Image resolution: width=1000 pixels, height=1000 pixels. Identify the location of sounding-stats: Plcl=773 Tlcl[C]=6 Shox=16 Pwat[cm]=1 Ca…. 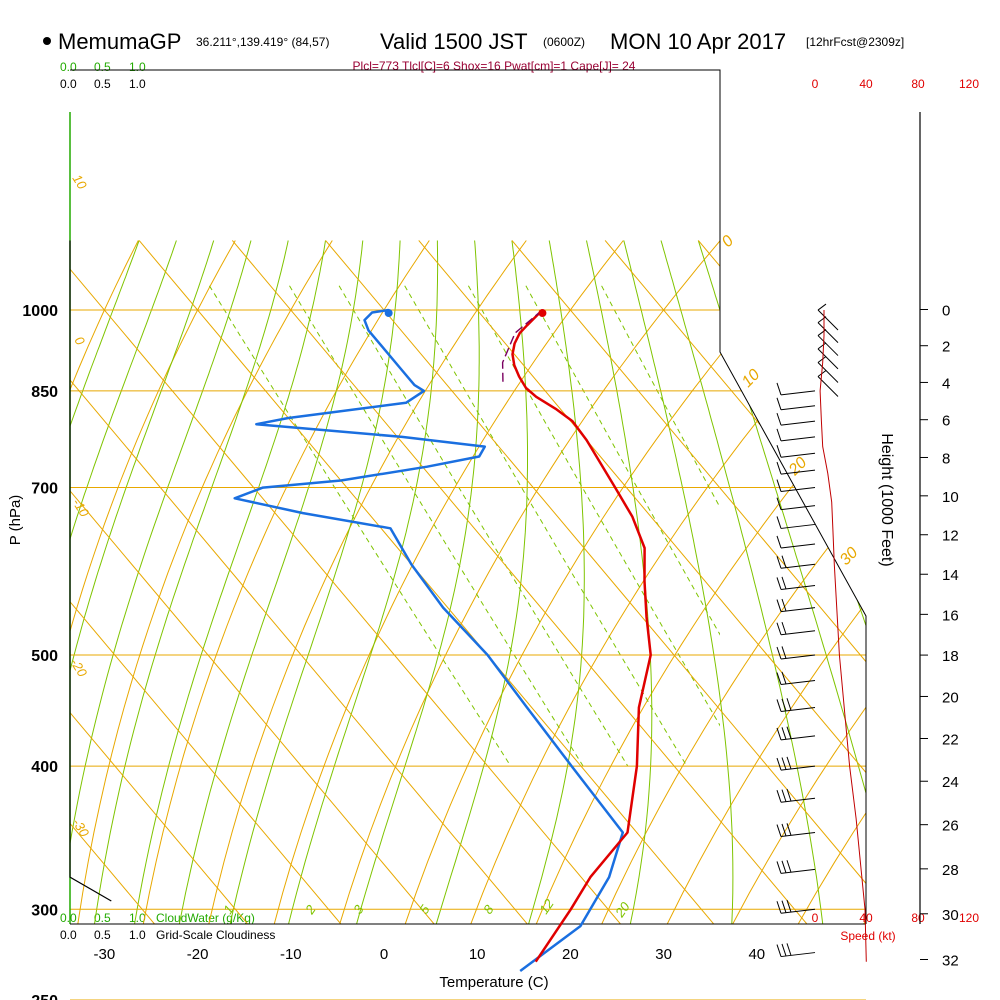
(494, 66).